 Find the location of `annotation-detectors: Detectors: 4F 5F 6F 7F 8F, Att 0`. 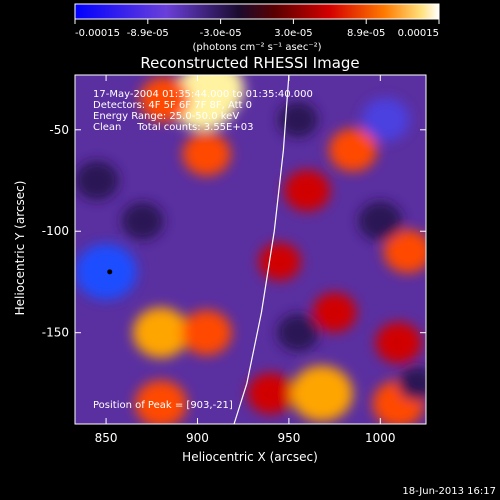

annotation-detectors: Detectors: 4F 5F 6F 7F 8F, Att 0 is located at coordinates (172, 105).